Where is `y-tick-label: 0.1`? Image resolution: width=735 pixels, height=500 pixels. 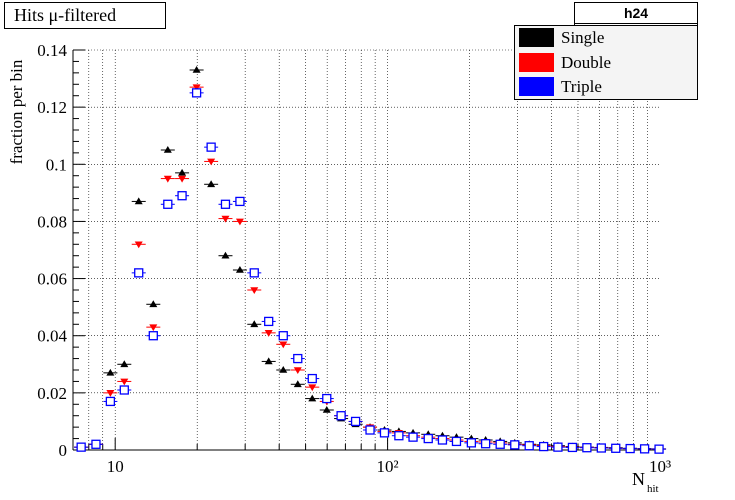 y-tick-label: 0.1 is located at coordinates (56, 164).